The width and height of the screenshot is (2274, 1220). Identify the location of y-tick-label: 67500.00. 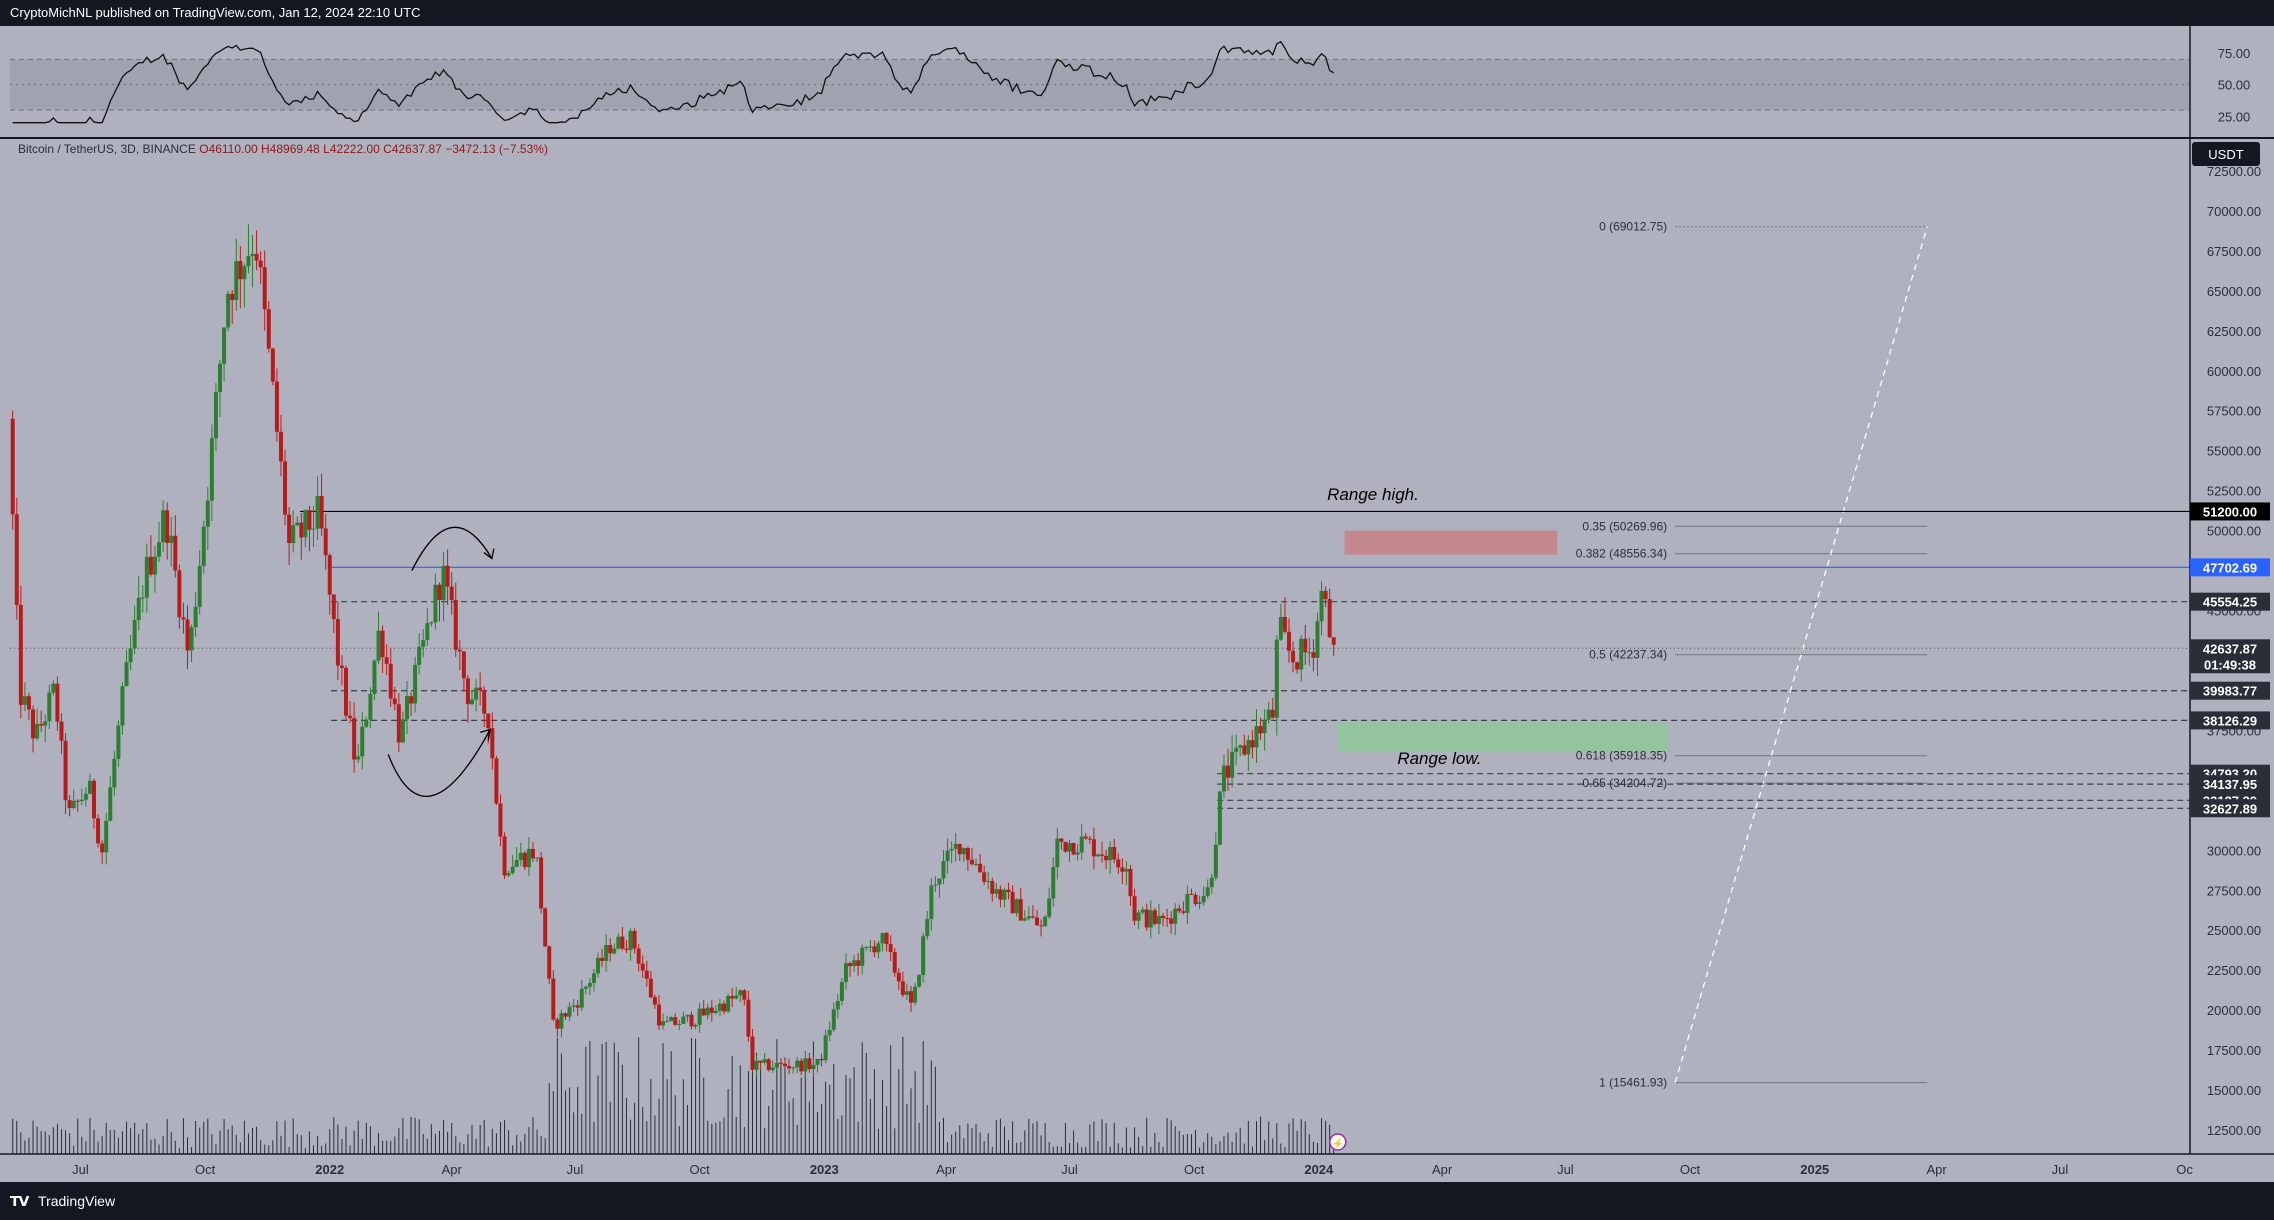
(2234, 251).